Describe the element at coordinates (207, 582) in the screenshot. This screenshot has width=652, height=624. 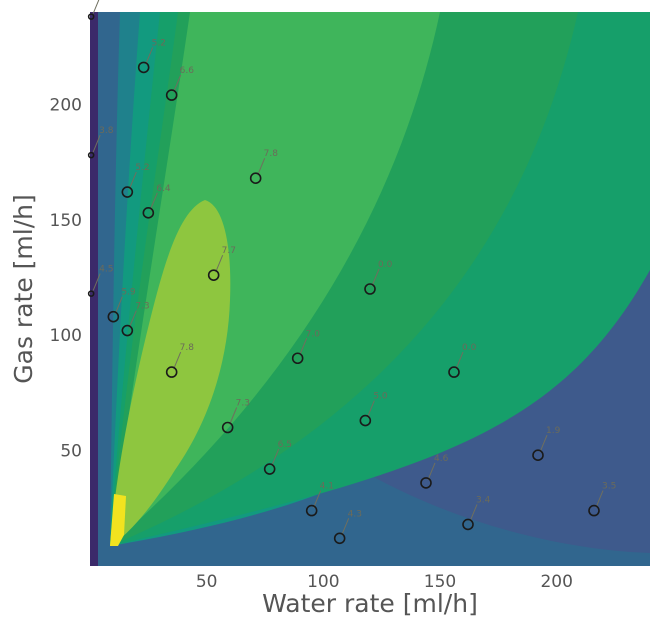
I see `x-tick-label: 50` at that location.